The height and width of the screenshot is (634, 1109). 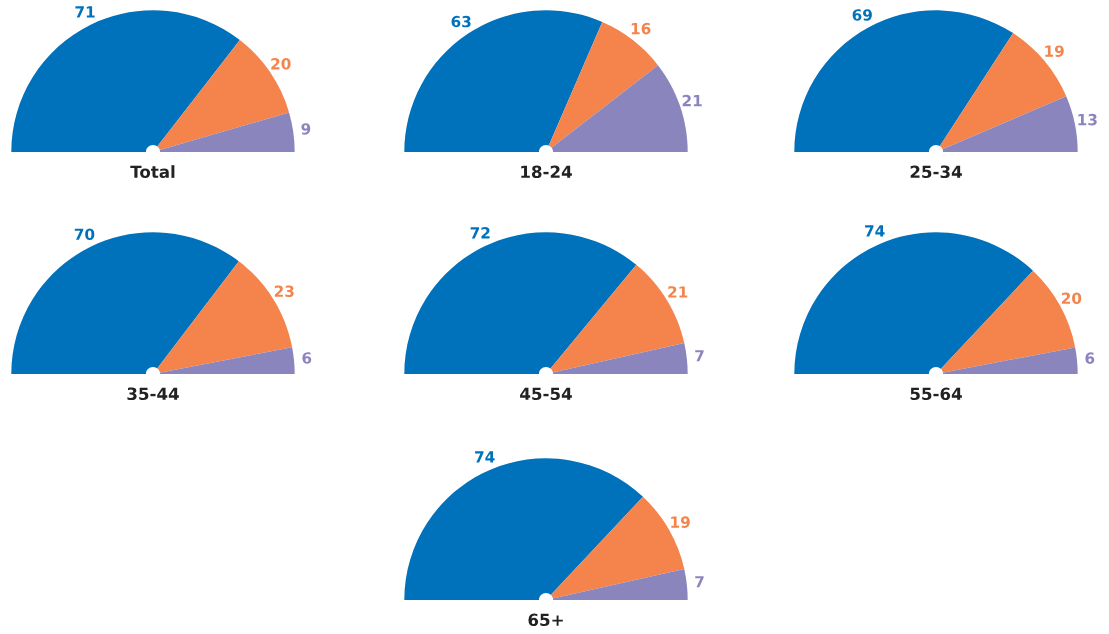 I want to click on data-label: 72, so click(x=480, y=233).